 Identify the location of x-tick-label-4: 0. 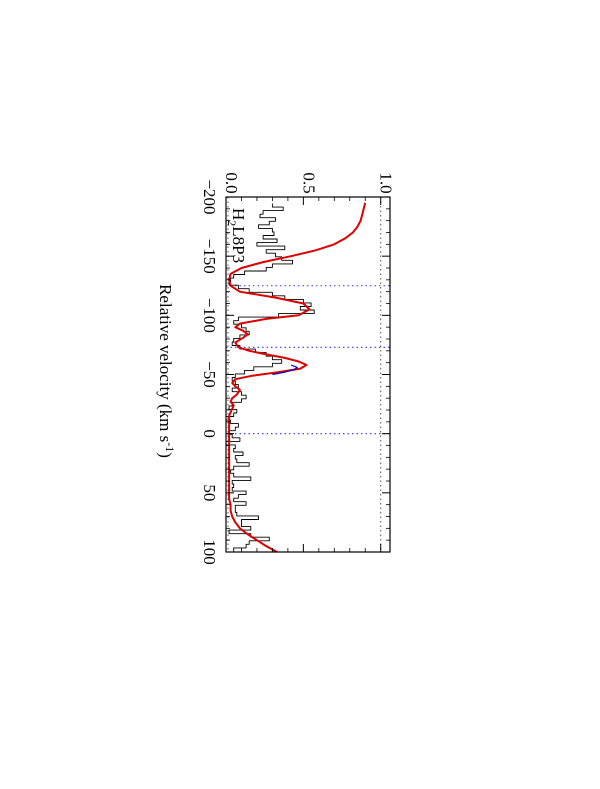
(209, 433).